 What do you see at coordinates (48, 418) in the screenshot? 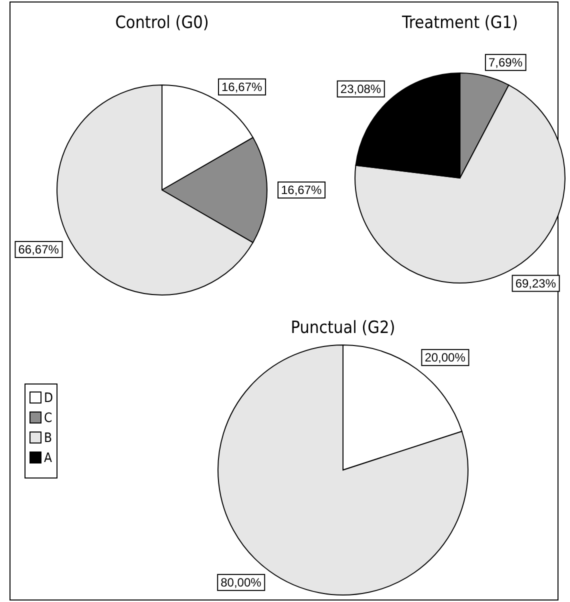
I see `legend-label: C` at bounding box center [48, 418].